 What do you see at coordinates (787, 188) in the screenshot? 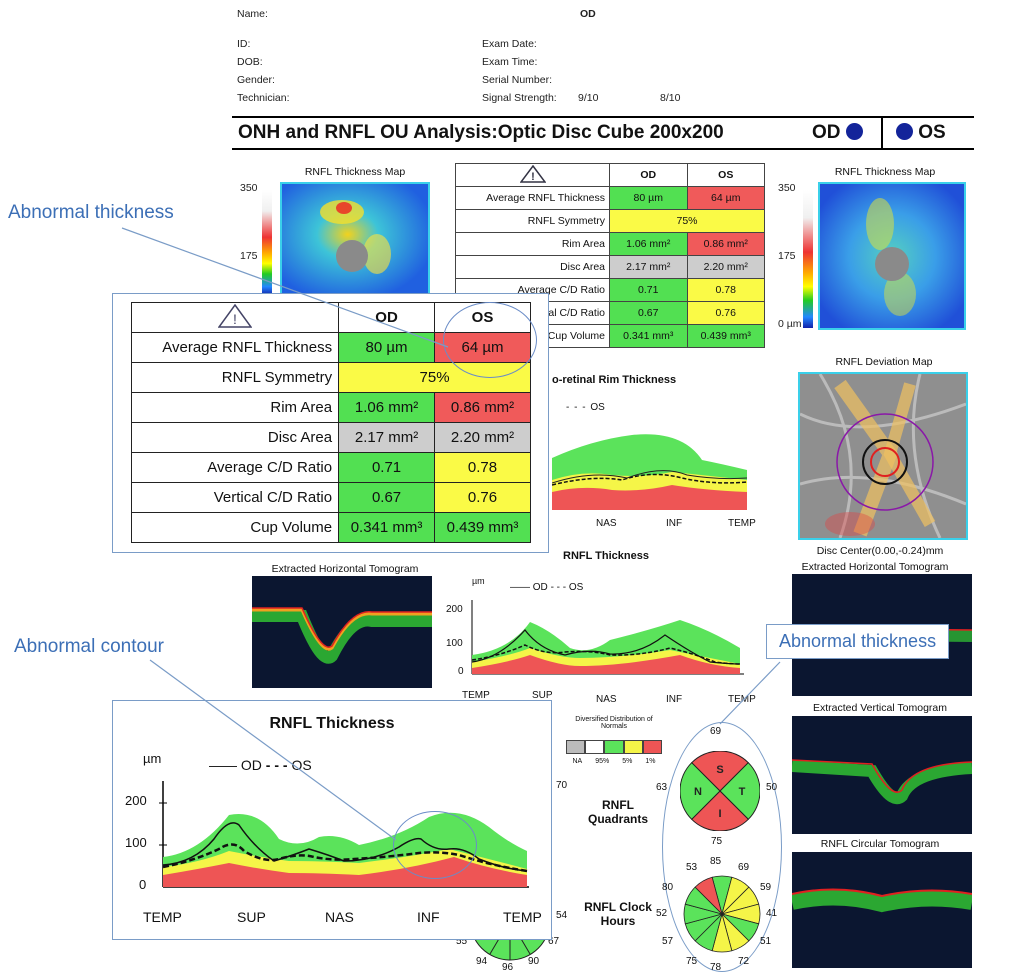
I see `right-scale-max: 350` at bounding box center [787, 188].